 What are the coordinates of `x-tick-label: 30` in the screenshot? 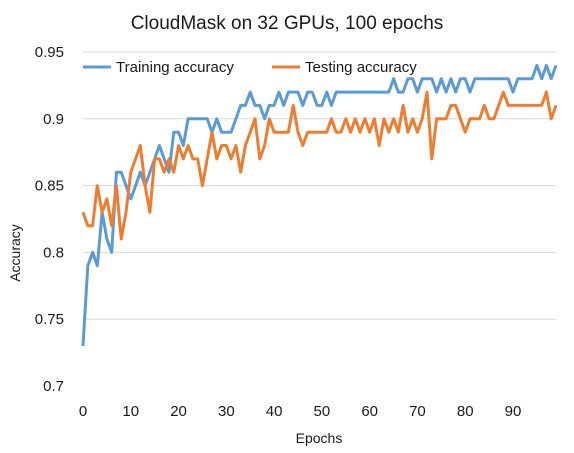 It's located at (226, 411).